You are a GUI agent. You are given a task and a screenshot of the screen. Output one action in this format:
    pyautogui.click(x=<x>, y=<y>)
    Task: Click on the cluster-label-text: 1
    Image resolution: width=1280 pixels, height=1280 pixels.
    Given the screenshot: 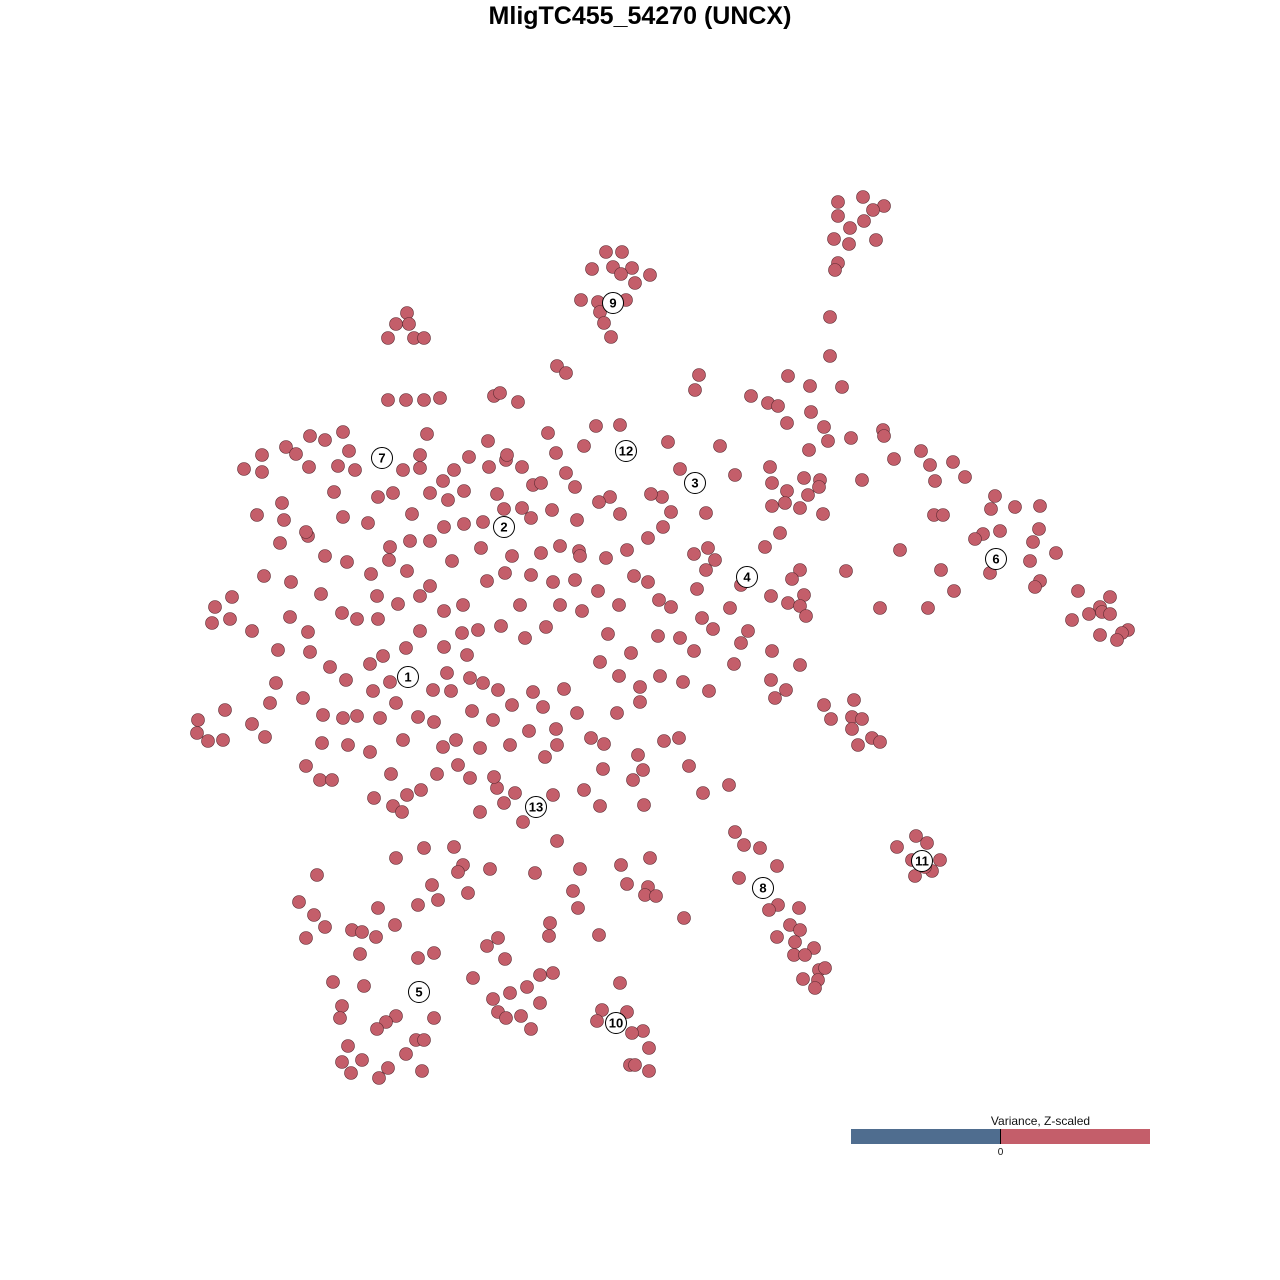 What is the action you would take?
    pyautogui.click(x=407, y=677)
    